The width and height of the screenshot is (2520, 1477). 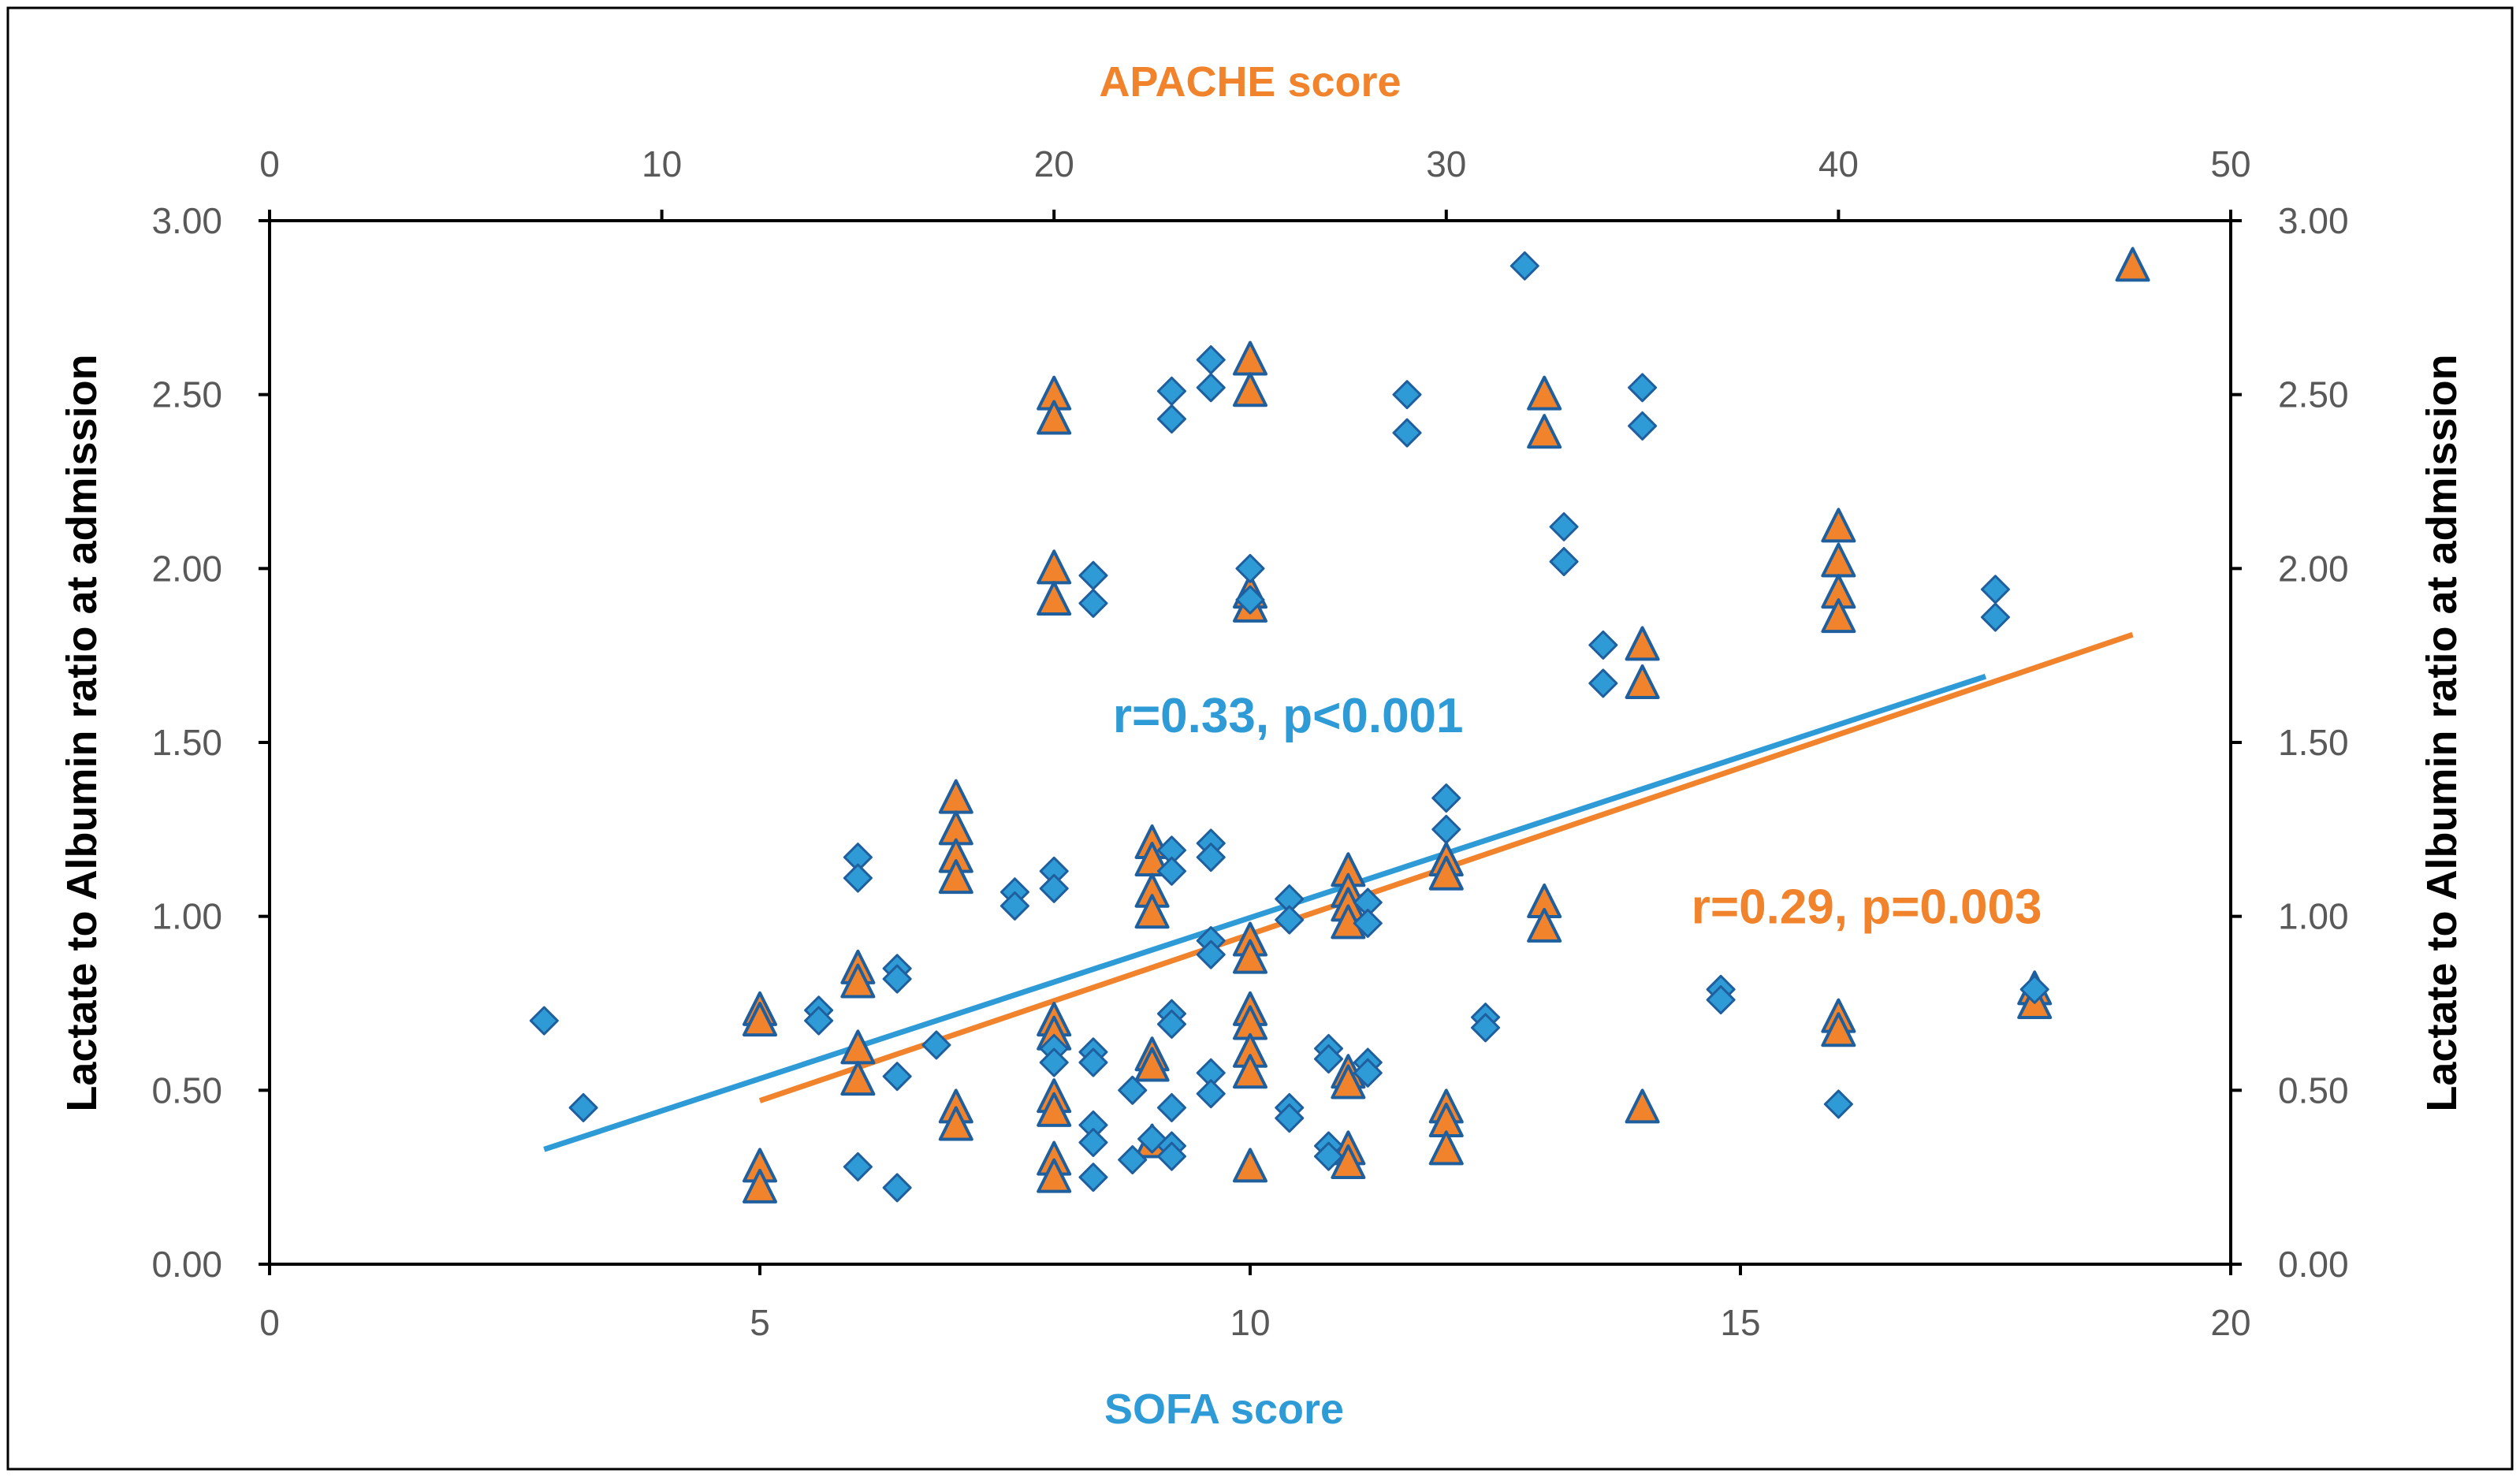 I want to click on x2-tick-label: 50, so click(x=2230, y=163).